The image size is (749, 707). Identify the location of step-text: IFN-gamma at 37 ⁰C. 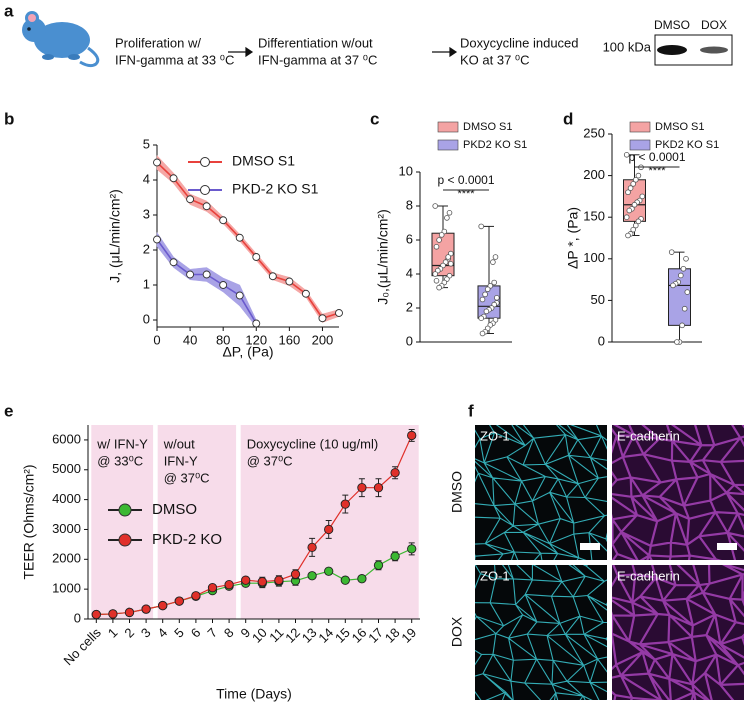
(317, 59).